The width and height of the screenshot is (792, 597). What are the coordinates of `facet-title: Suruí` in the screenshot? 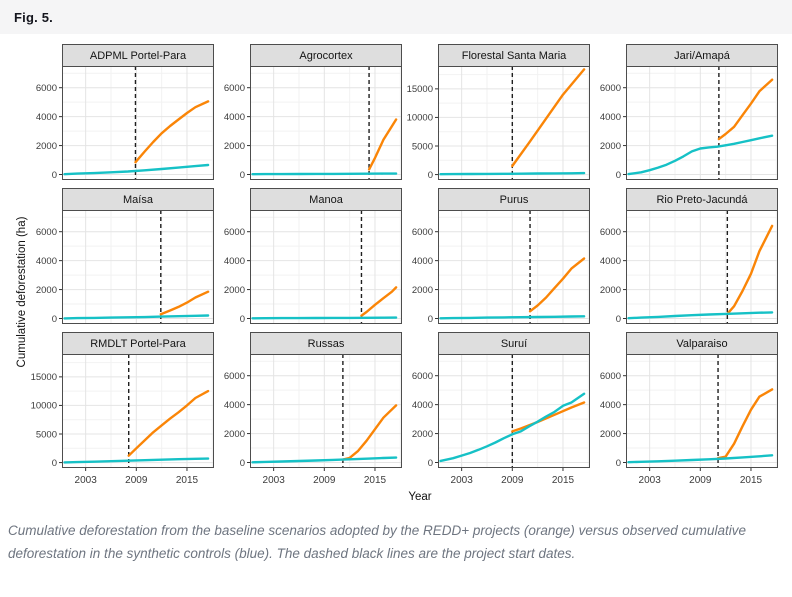 It's located at (514, 343).